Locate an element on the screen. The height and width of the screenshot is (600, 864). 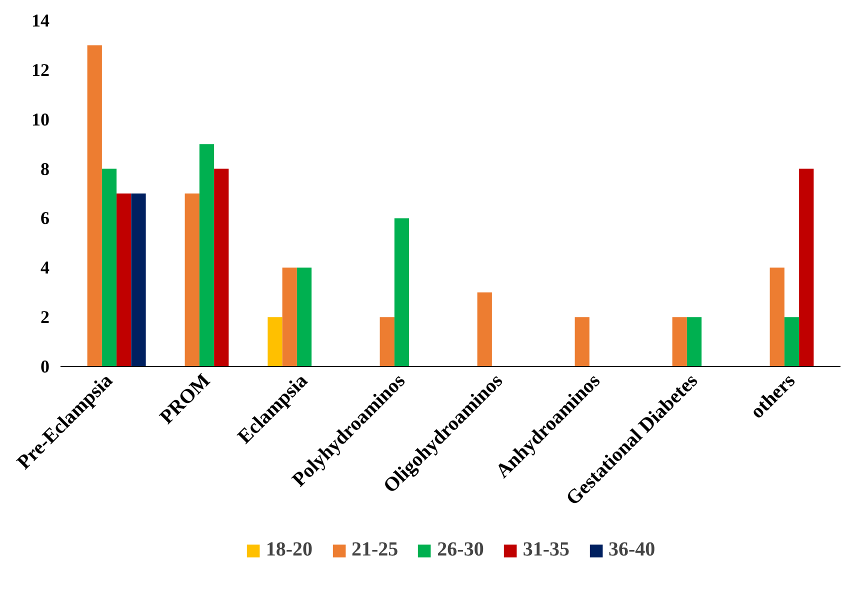
y-tick-label: 2 is located at coordinates (45, 317).